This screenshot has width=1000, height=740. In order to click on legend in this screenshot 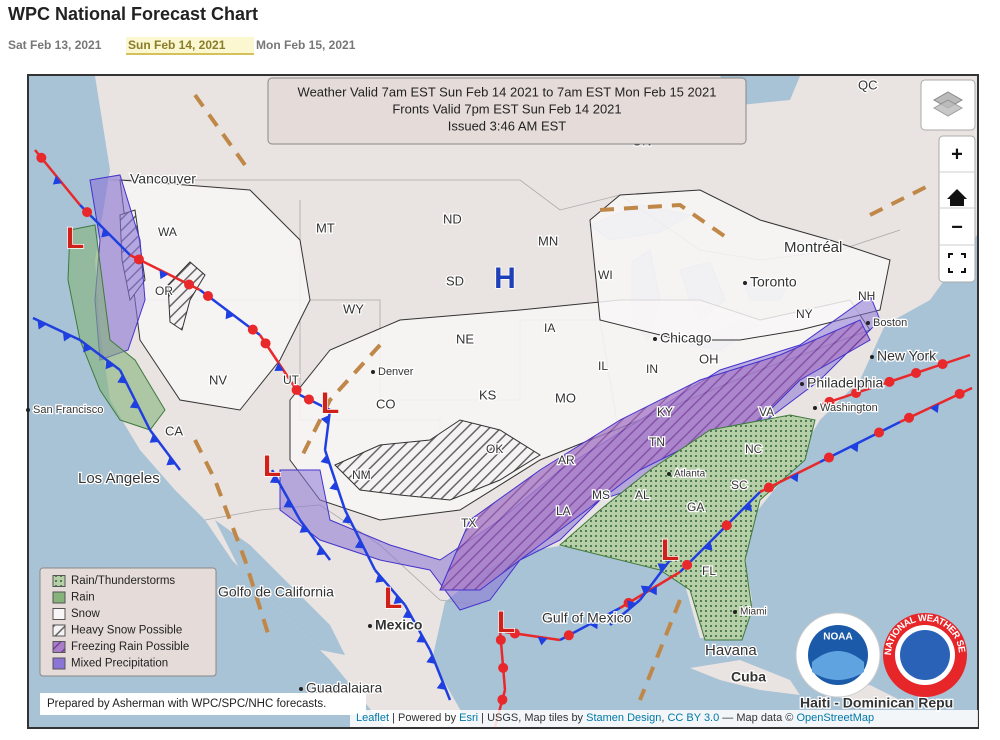, I will do `click(128, 622)`.